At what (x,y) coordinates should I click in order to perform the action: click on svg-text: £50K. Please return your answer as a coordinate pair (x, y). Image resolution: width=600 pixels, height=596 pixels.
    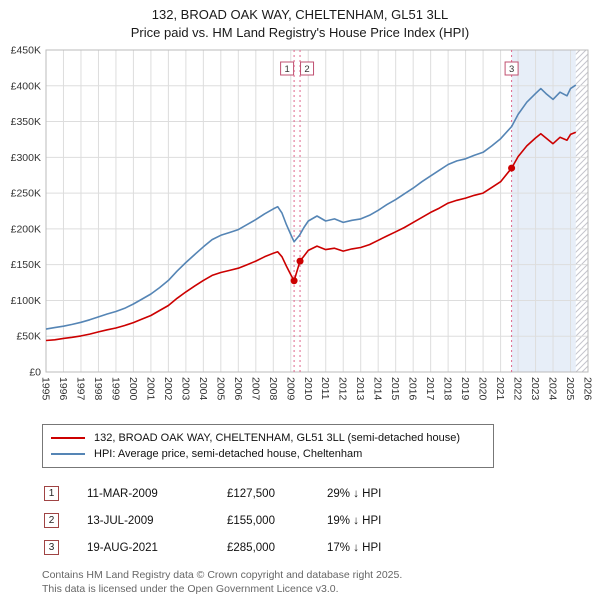
    Looking at the image, I should click on (28, 337).